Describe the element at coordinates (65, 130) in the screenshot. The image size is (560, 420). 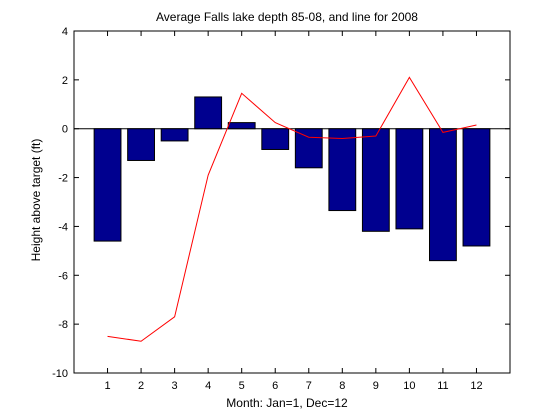
I see `y-tick-label-0: 0` at that location.